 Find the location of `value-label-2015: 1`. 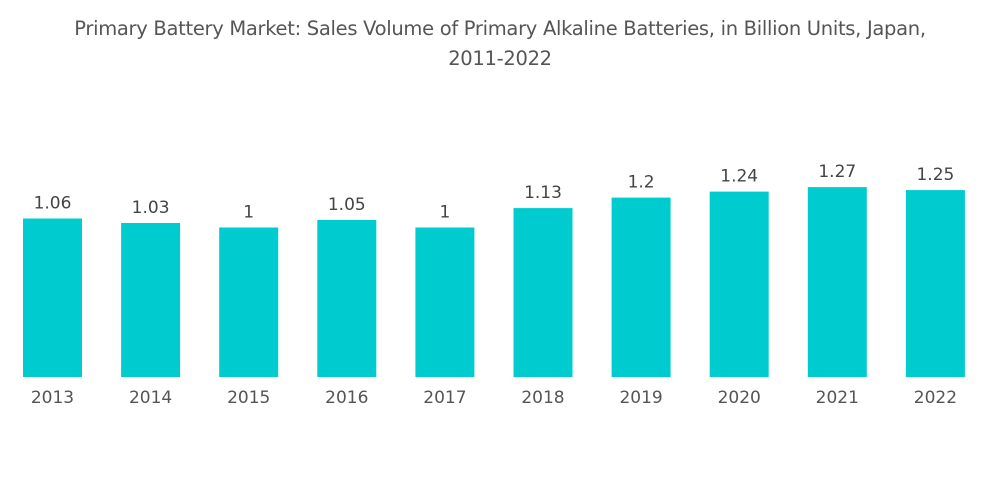

value-label-2015: 1 is located at coordinates (248, 213).